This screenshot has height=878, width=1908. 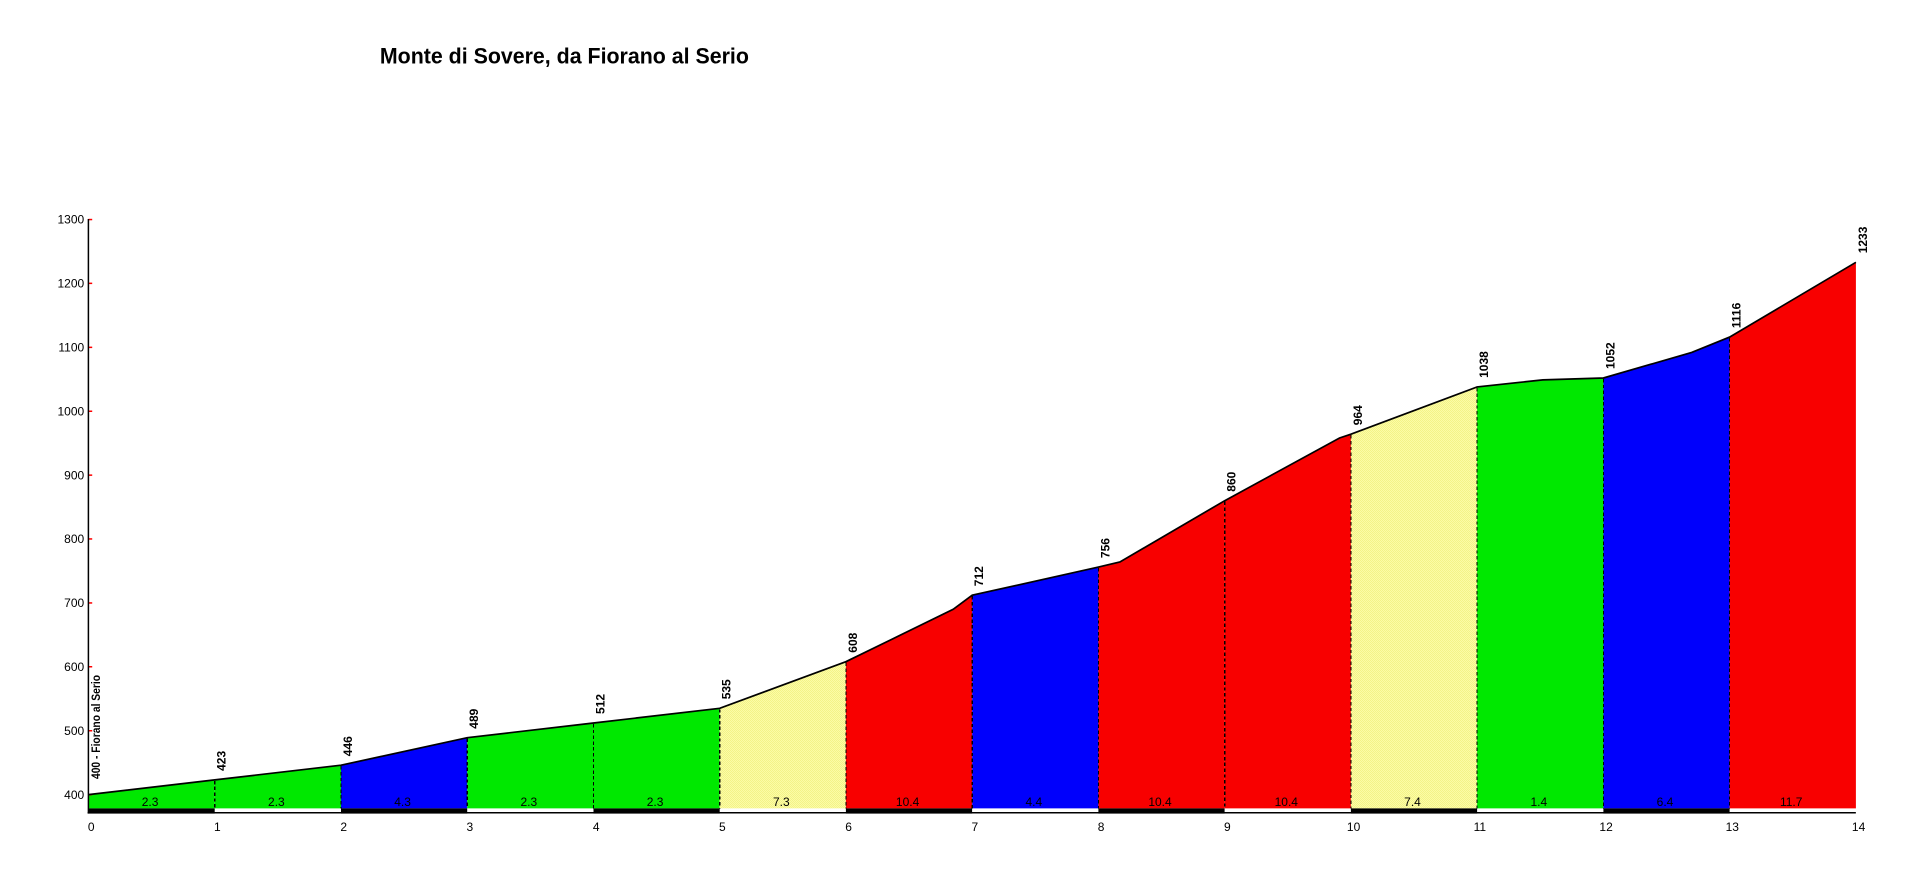 I want to click on svg-text: 1300, so click(x=70, y=220).